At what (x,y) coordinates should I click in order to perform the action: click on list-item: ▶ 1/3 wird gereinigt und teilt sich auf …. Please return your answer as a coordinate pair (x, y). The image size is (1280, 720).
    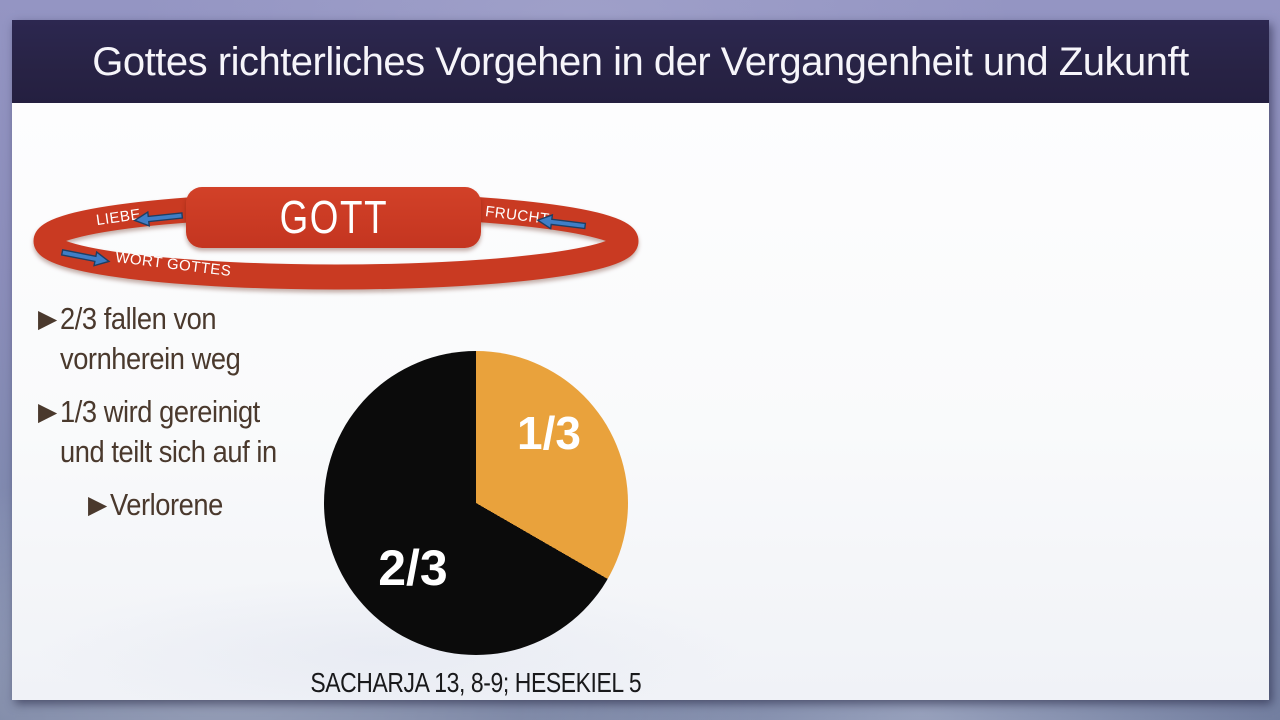
    Looking at the image, I should click on (208, 432).